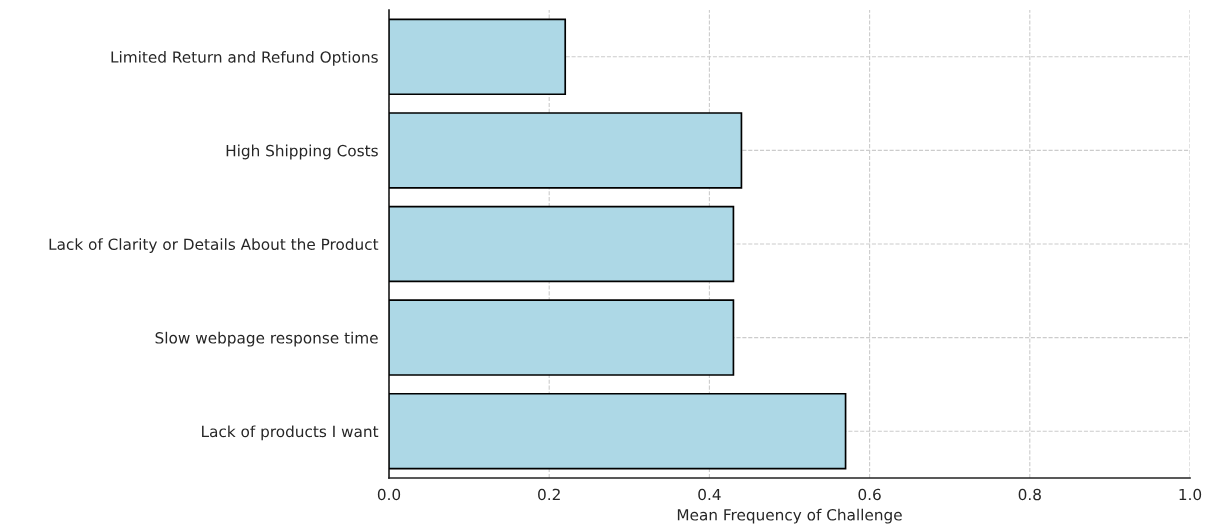 This screenshot has height=529, width=1209. I want to click on x-axis-title: Mean Frequency of Challenge, so click(789, 516).